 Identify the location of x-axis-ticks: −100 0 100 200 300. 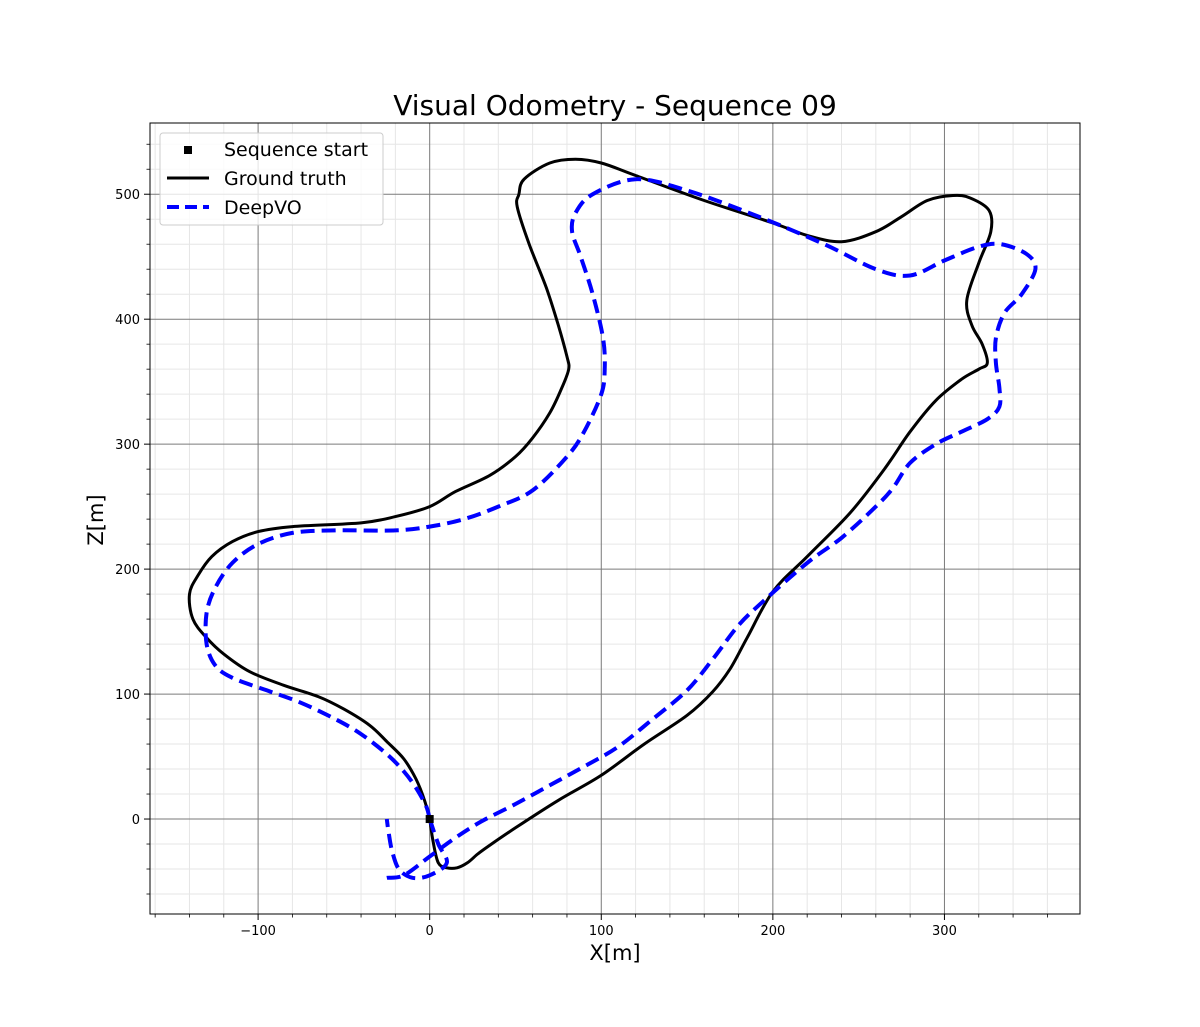
(601, 926).